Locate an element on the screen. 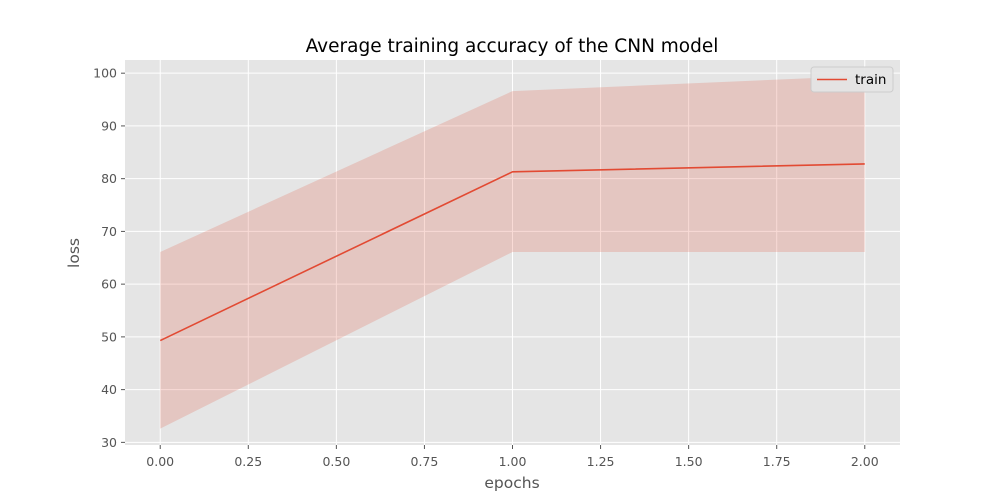 The height and width of the screenshot is (500, 1000). y-tick-label: 30 is located at coordinates (109, 442).